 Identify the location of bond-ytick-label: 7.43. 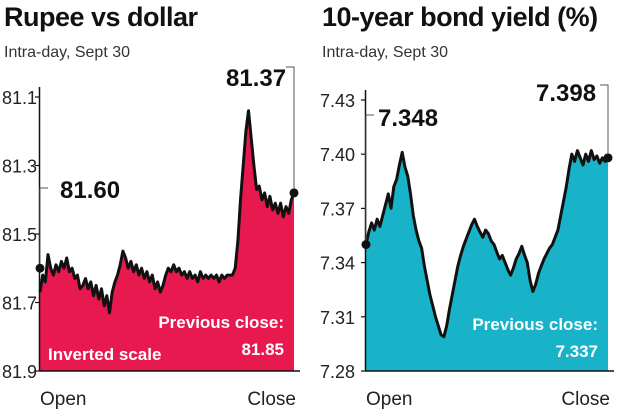
(337, 101).